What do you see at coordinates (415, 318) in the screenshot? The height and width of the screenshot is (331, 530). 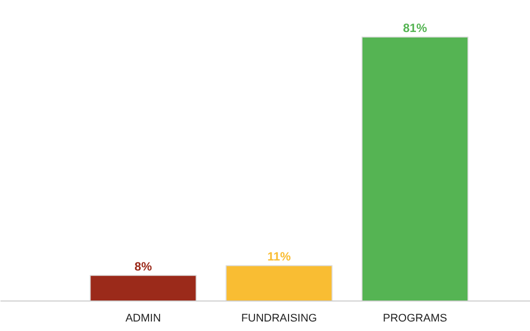 I see `x-tick-label: PROGRAMS` at bounding box center [415, 318].